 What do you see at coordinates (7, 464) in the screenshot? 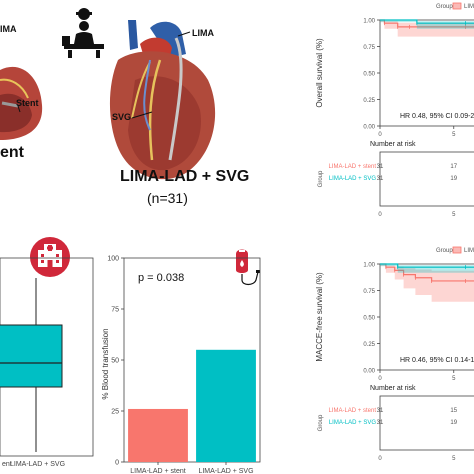
I see `box-x-label-0: ent` at bounding box center [7, 464].